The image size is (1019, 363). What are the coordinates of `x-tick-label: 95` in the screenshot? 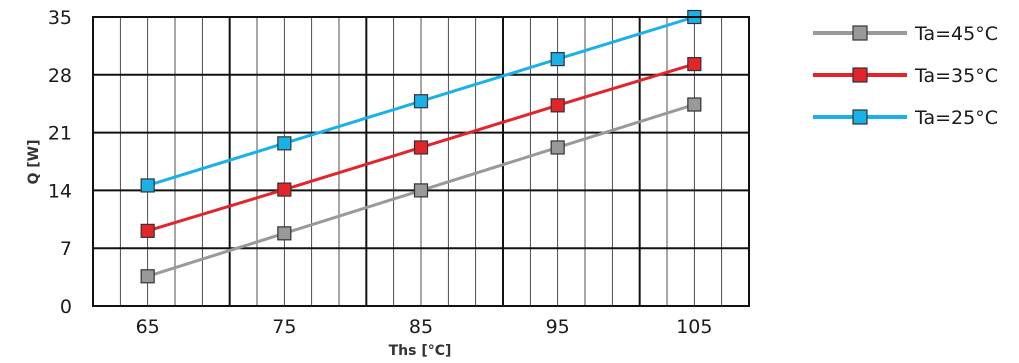 It's located at (558, 327).